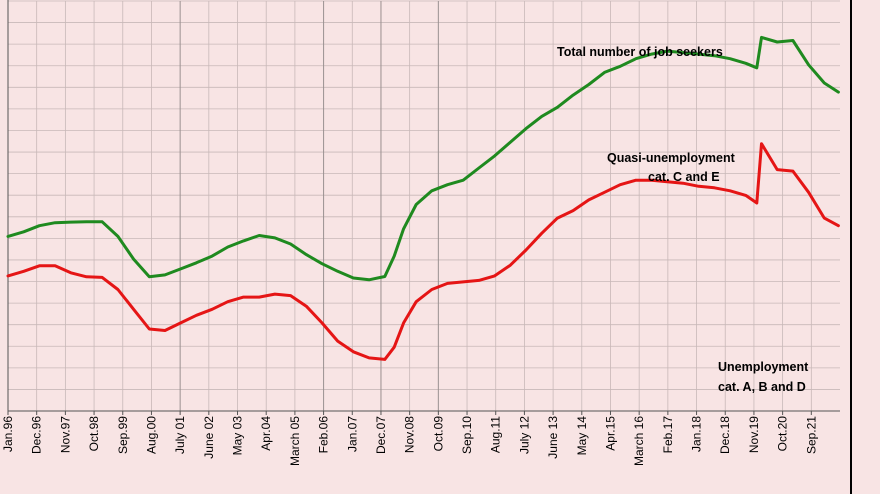  I want to click on x-tick-label: Nov.19, so click(754, 434).